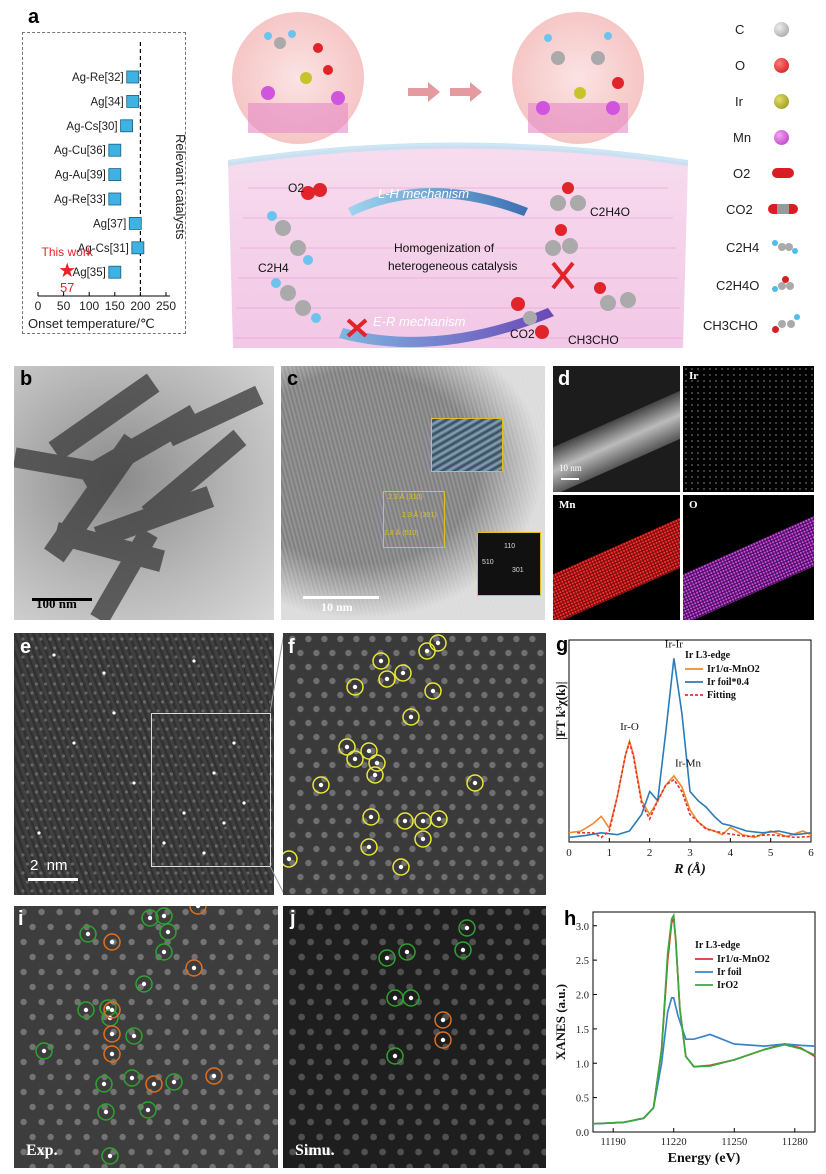 This screenshot has height=1174, width=826. Describe the element at coordinates (21, 919) in the screenshot. I see `panel-label-i: i` at that location.